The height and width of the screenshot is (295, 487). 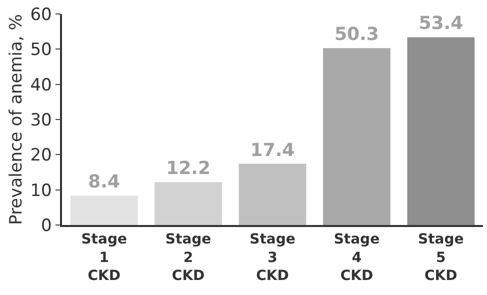 What do you see at coordinates (273, 258) in the screenshot?
I see `x-tick-label: Stage 3 CKD` at bounding box center [273, 258].